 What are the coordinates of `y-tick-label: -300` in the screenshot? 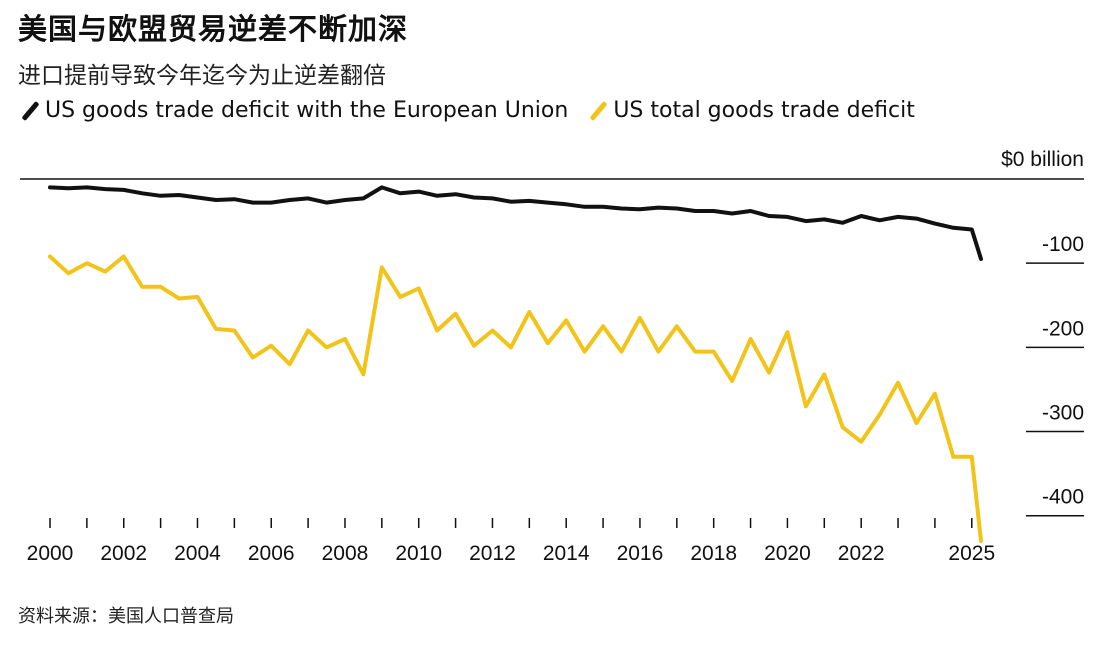 It's located at (1063, 413).